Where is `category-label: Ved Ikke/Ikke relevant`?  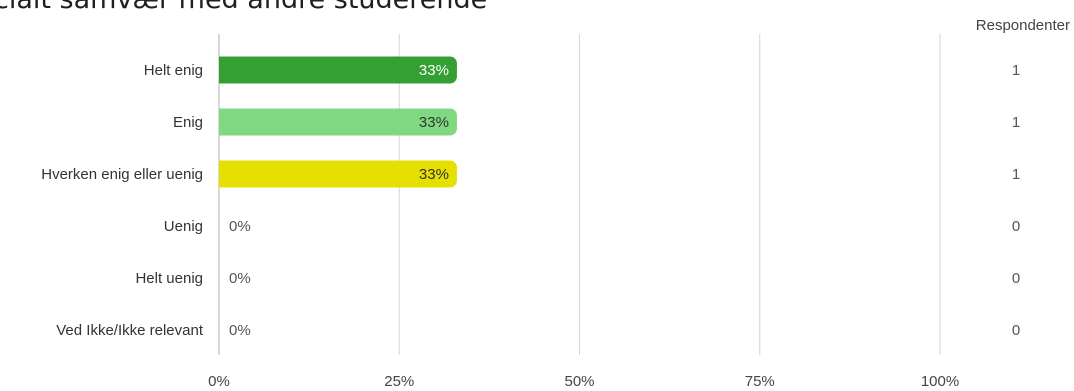
category-label: Ved Ikke/Ikke relevant is located at coordinates (130, 330).